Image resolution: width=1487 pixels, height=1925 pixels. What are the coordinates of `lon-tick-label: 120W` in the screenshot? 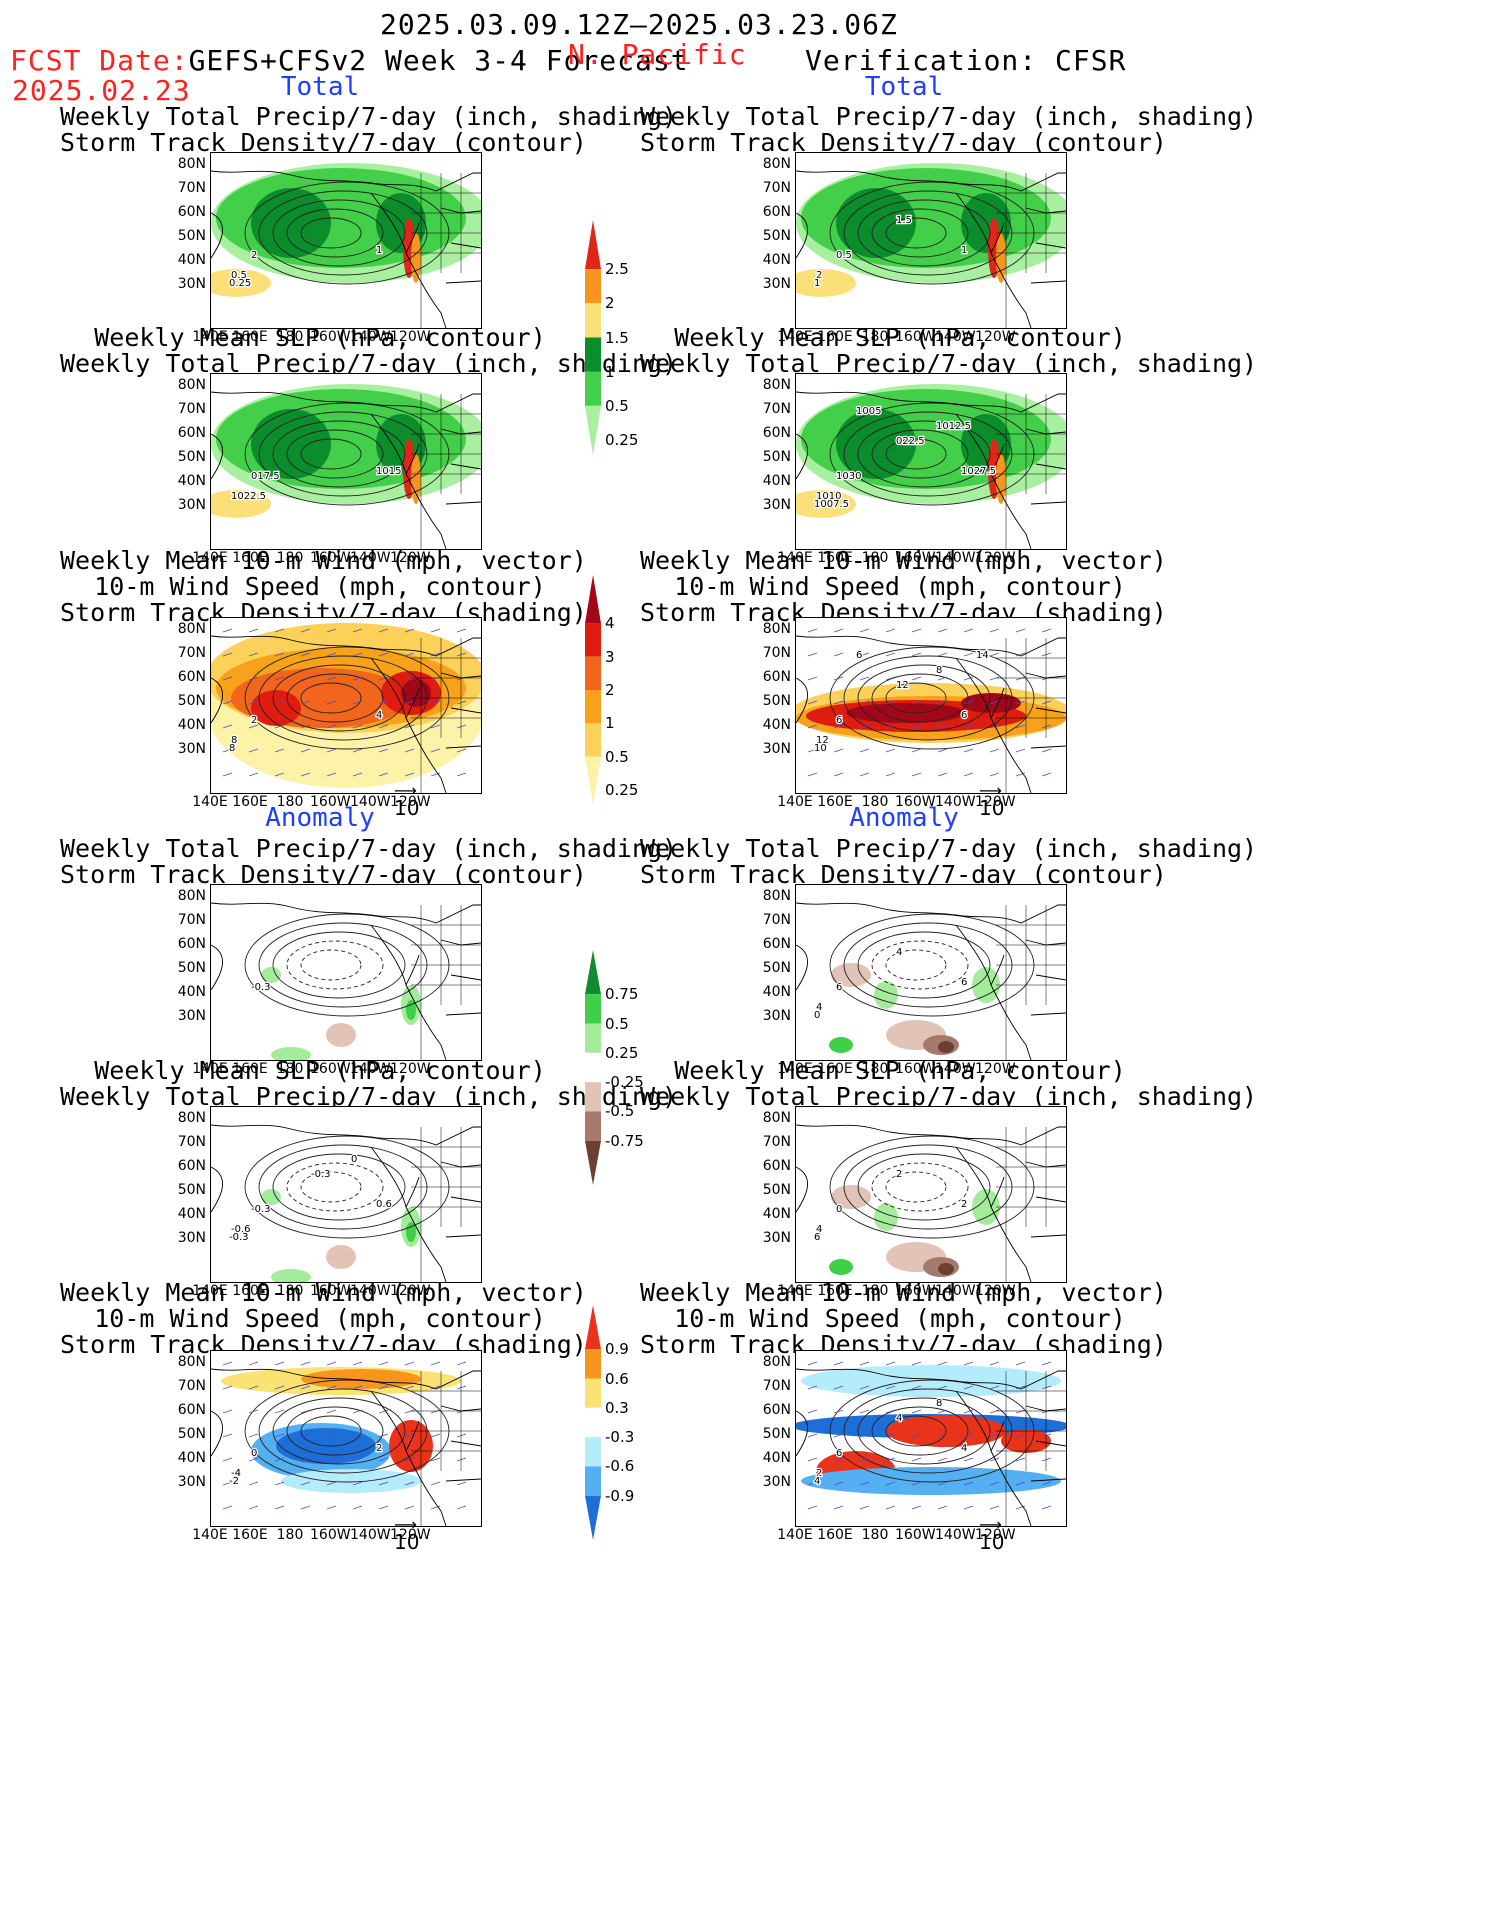 It's located at (410, 1069).